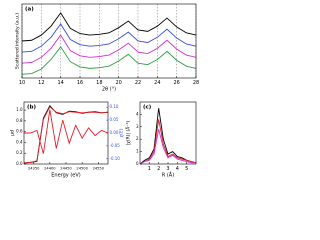 Image resolution: width=320 pixels, height=240 pixels. Describe the element at coordinates (19, 109) in the screenshot. I see `y-tick-label: 1.0` at that location.